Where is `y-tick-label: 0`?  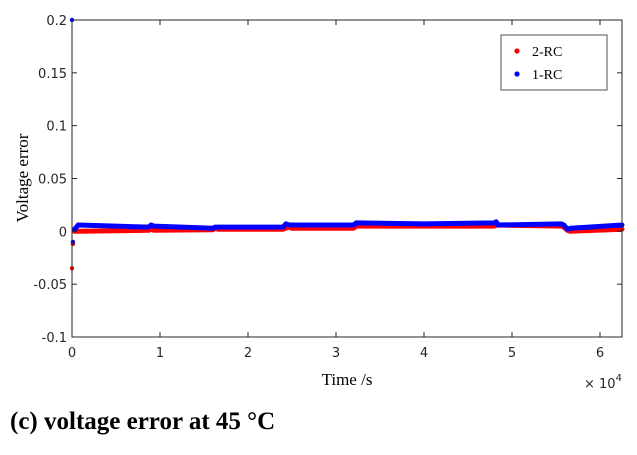
y-tick-label: 0 is located at coordinates (63, 232).